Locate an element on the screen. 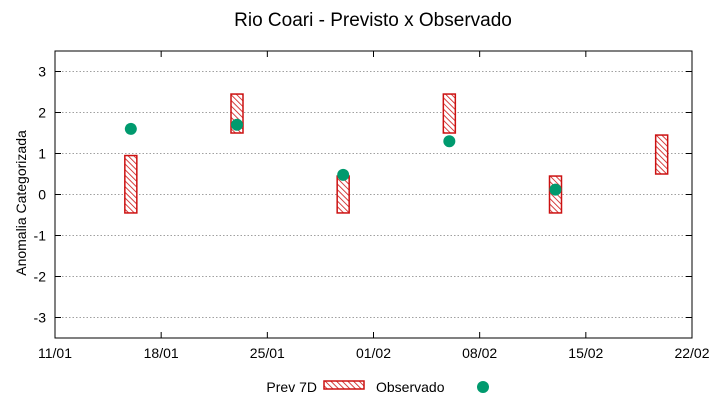 Image resolution: width=720 pixels, height=405 pixels. x-tick-label: 01/02 is located at coordinates (373, 353).